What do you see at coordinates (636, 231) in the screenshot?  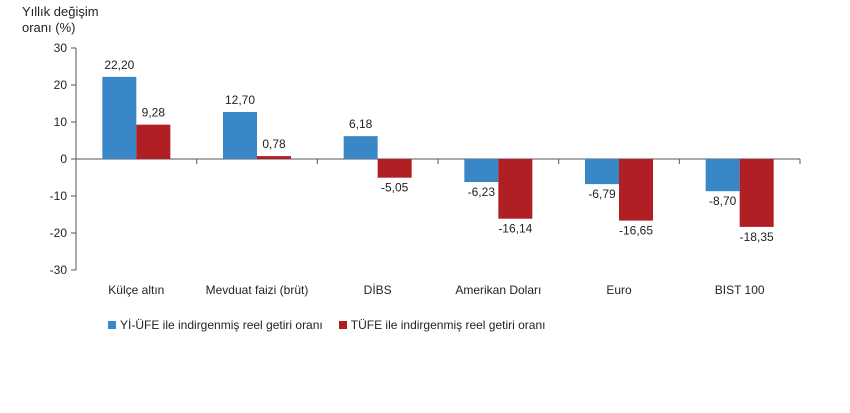 I see `data-label: -16,65` at bounding box center [636, 231].